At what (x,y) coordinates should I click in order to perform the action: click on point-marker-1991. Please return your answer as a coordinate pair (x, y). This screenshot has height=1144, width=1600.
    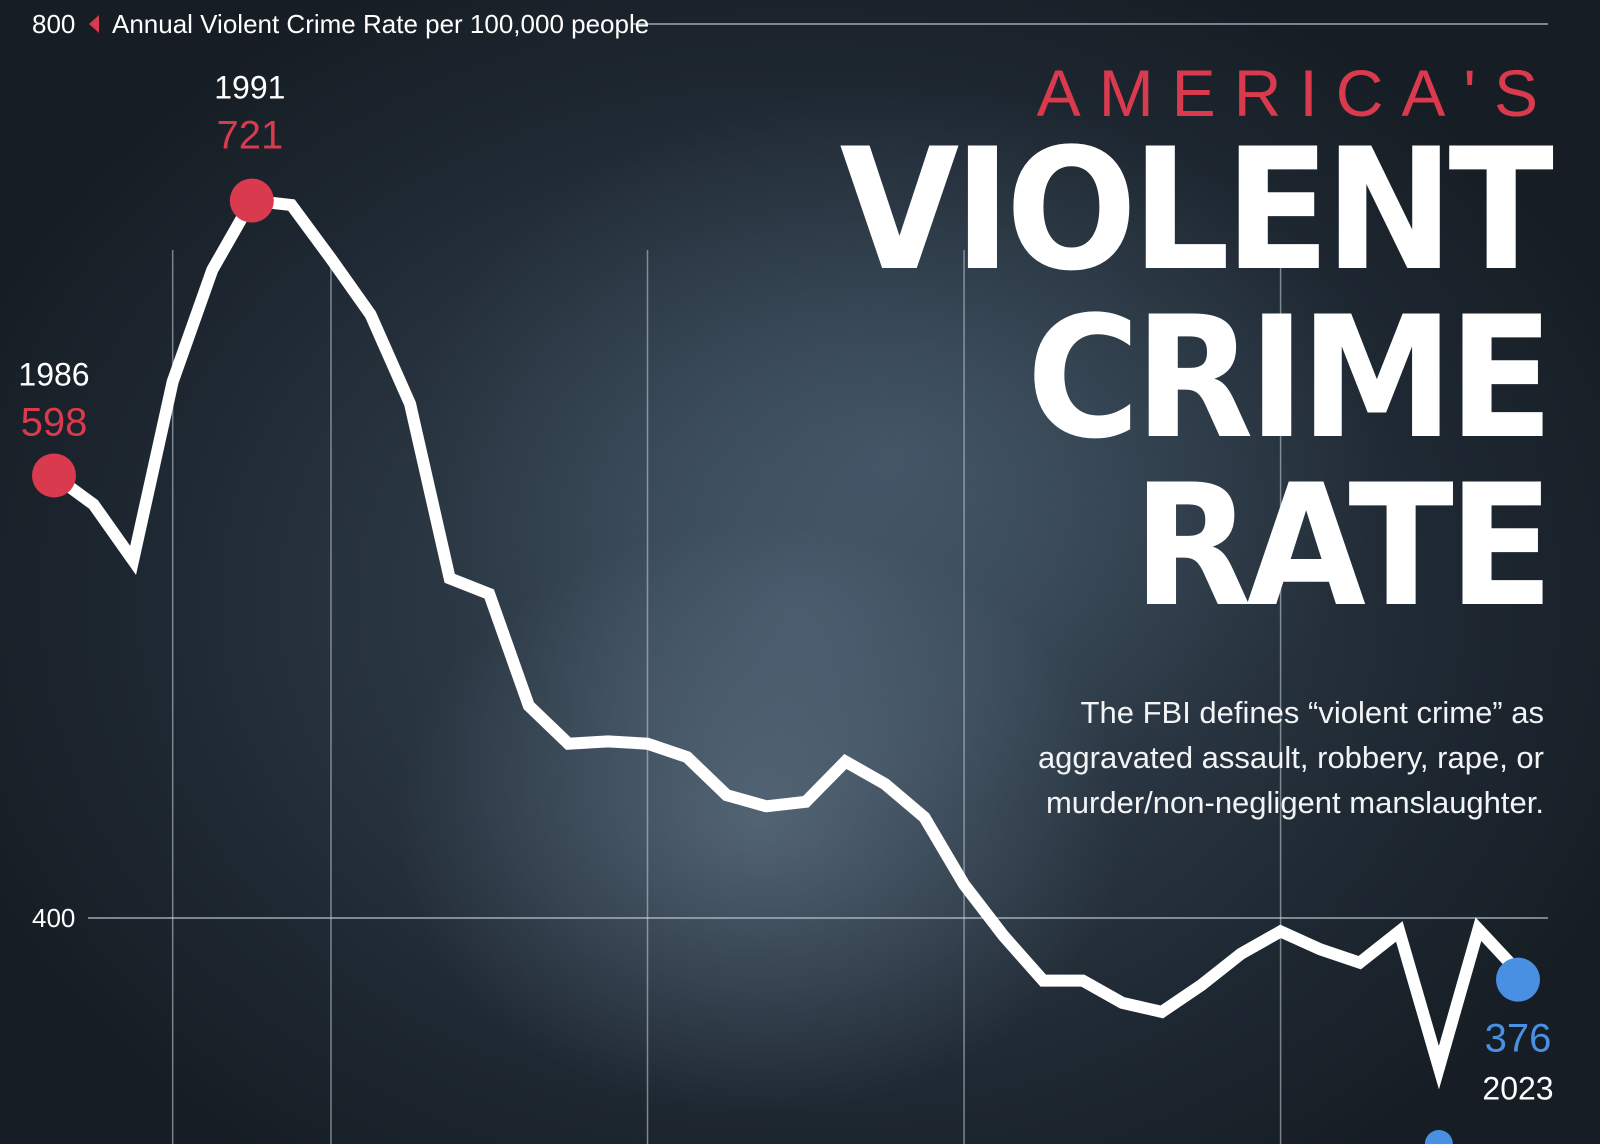
    Looking at the image, I should click on (251, 200).